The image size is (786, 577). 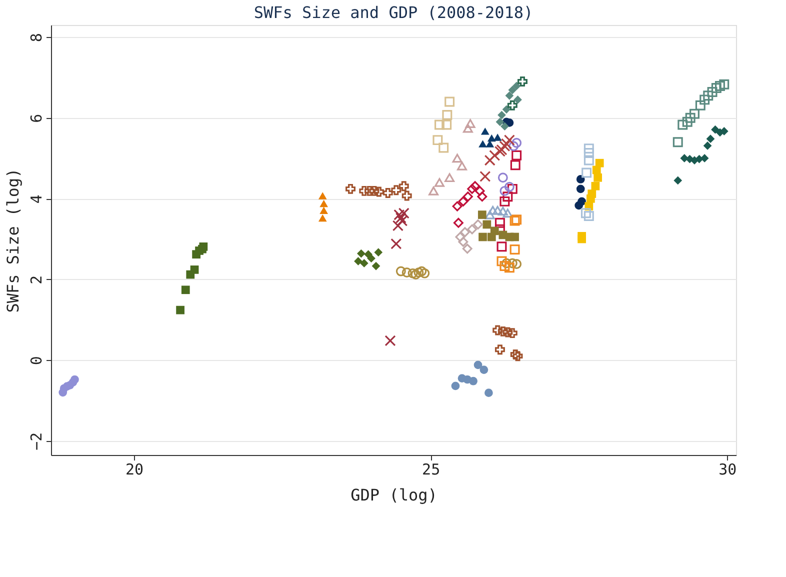 I want to click on y-tick-label: 0, so click(x=37, y=361).